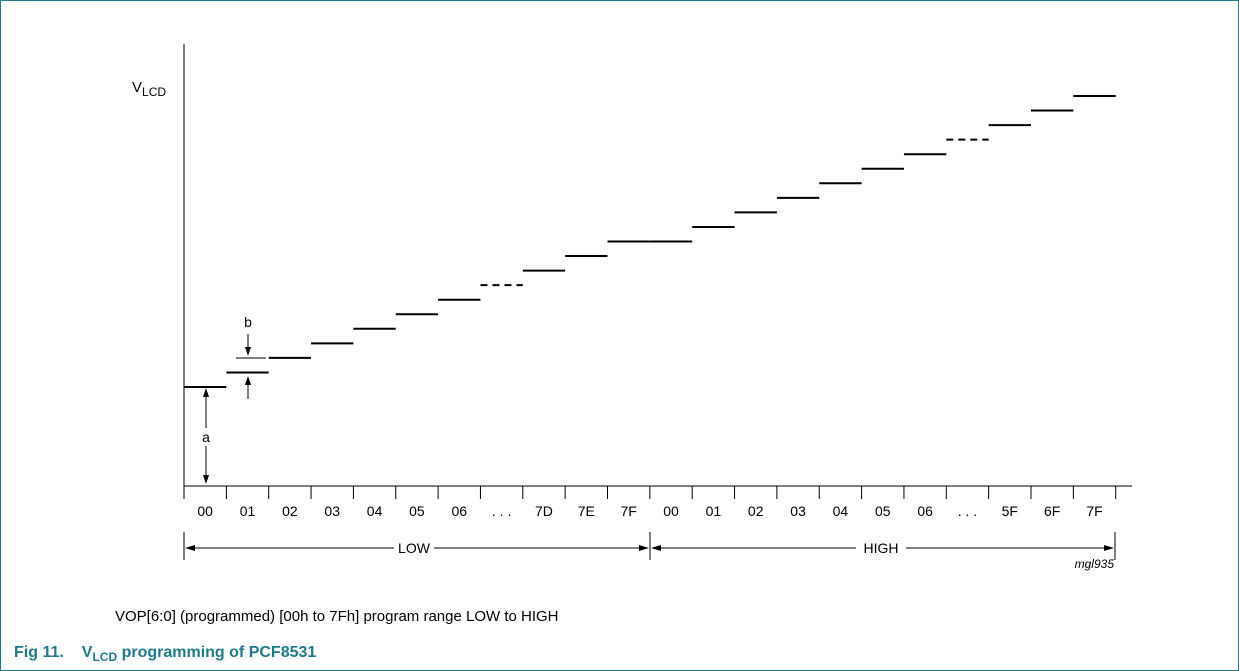 The height and width of the screenshot is (671, 1239). What do you see at coordinates (1109, 548) in the screenshot?
I see `range-high-arrow-right` at bounding box center [1109, 548].